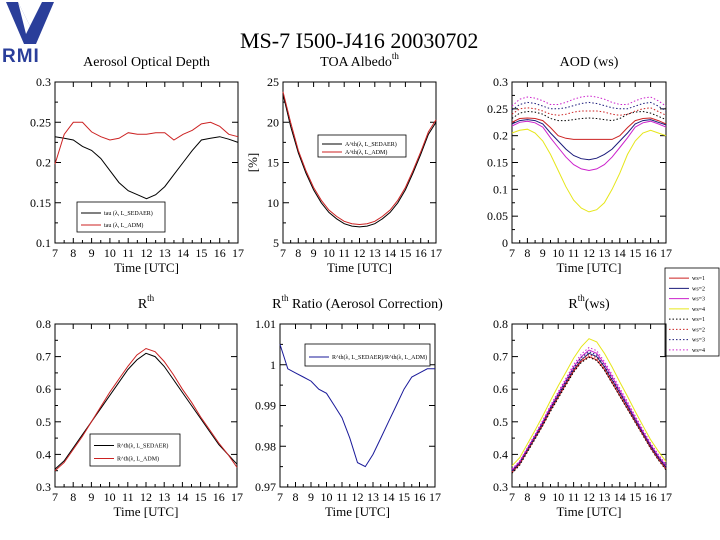 The image size is (720, 540). What do you see at coordinates (276, 243) in the screenshot?
I see `y-tick-label: 5` at bounding box center [276, 243].